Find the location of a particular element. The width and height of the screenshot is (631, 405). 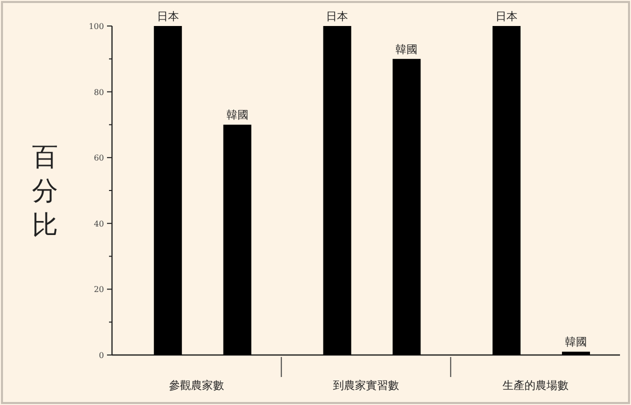

y-tick-label: 60 is located at coordinates (99, 158).